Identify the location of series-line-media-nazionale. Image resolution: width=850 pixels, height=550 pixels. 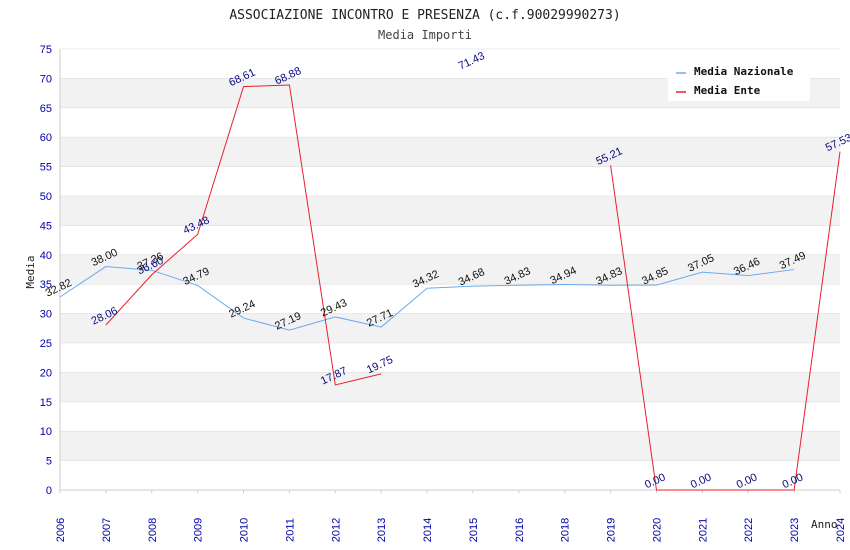
(427, 298).